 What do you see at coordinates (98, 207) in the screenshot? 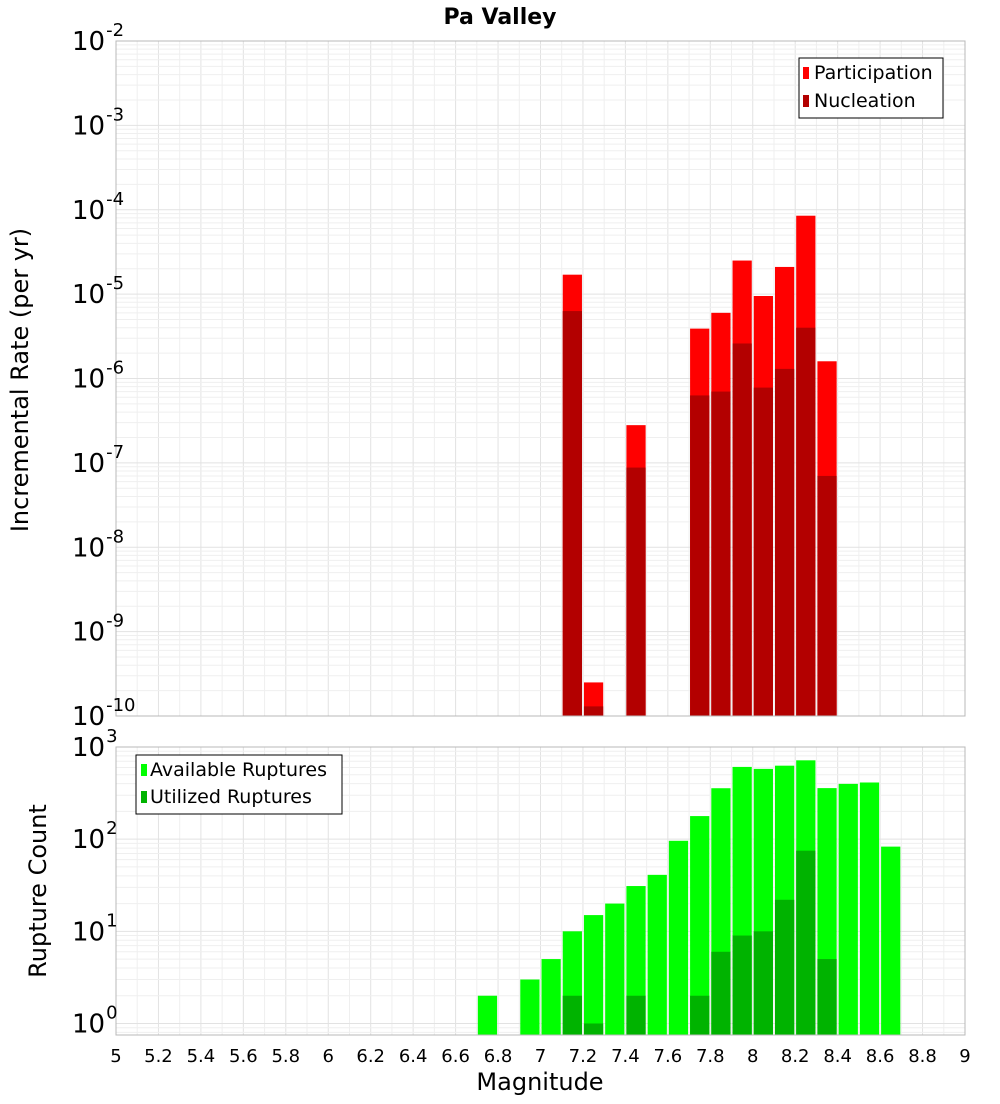
I see `y-tick-label: 10⁻⁴` at bounding box center [98, 207].